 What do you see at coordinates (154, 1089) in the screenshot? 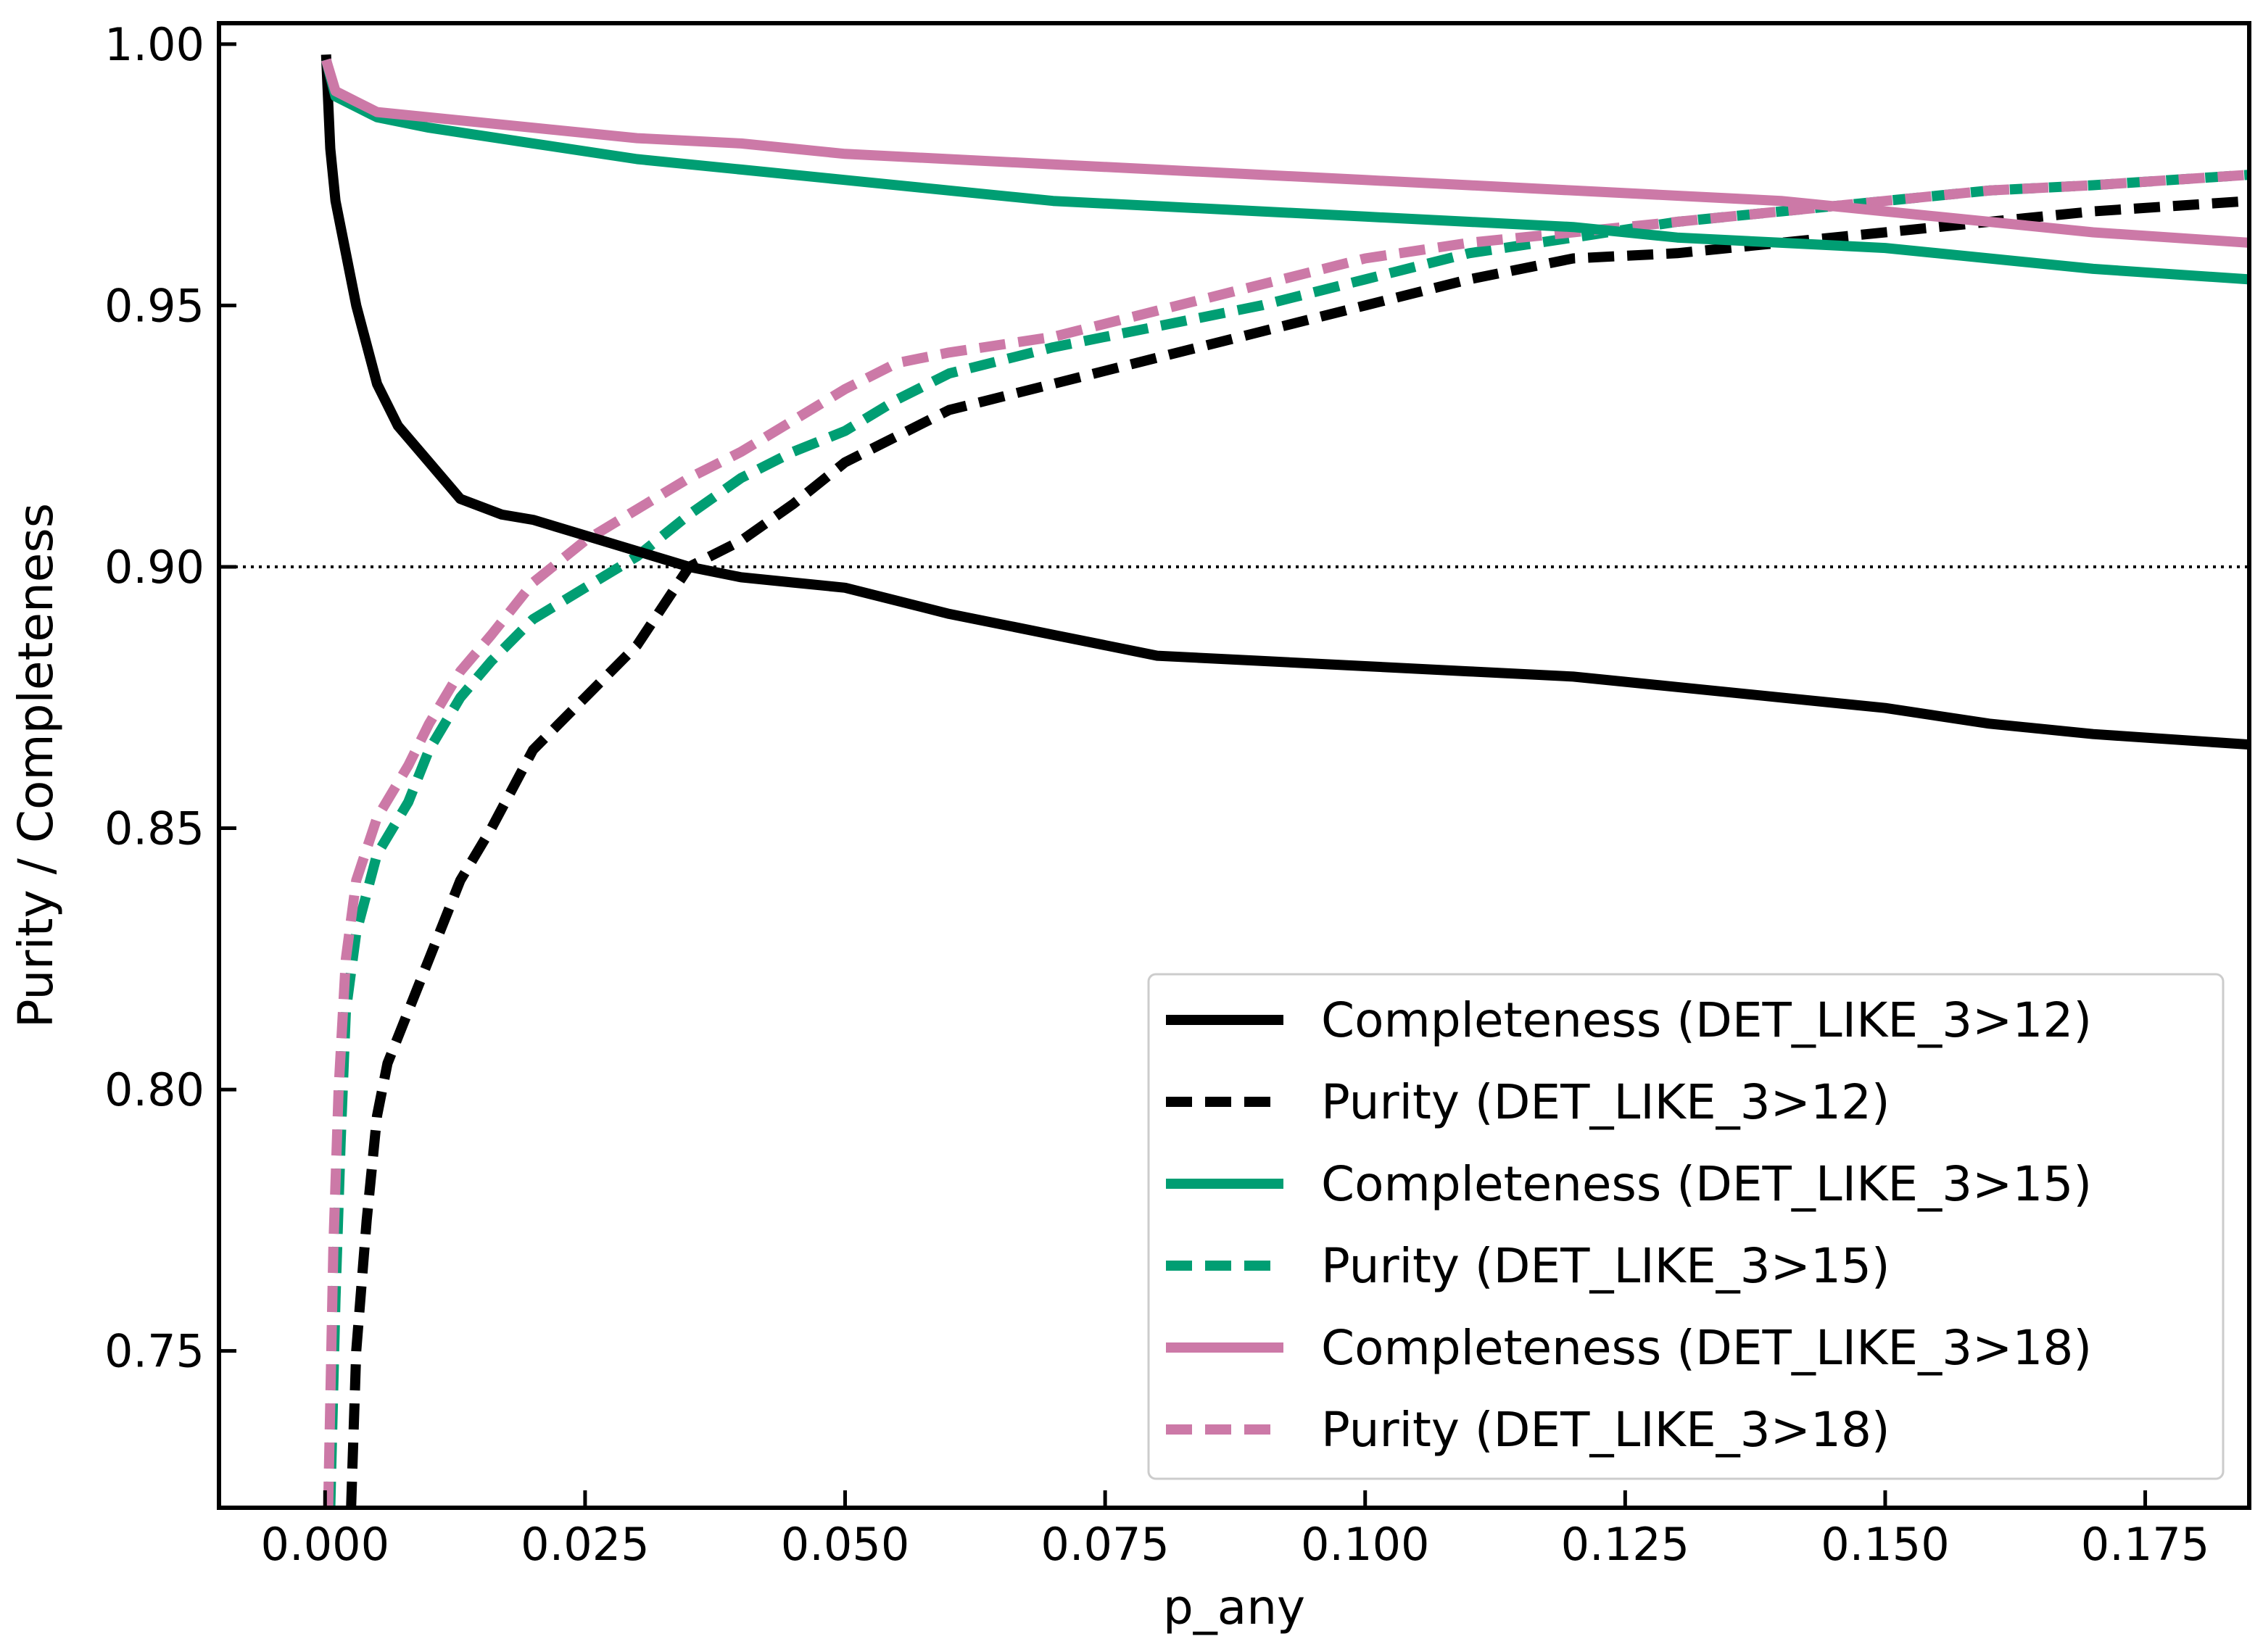
I see `y-tick-label: 0.80` at bounding box center [154, 1089].